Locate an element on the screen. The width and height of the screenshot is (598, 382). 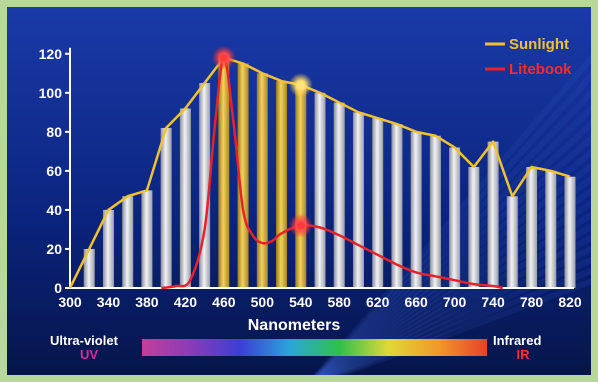
legend-label-litebook: Litebook is located at coordinates (540, 69).